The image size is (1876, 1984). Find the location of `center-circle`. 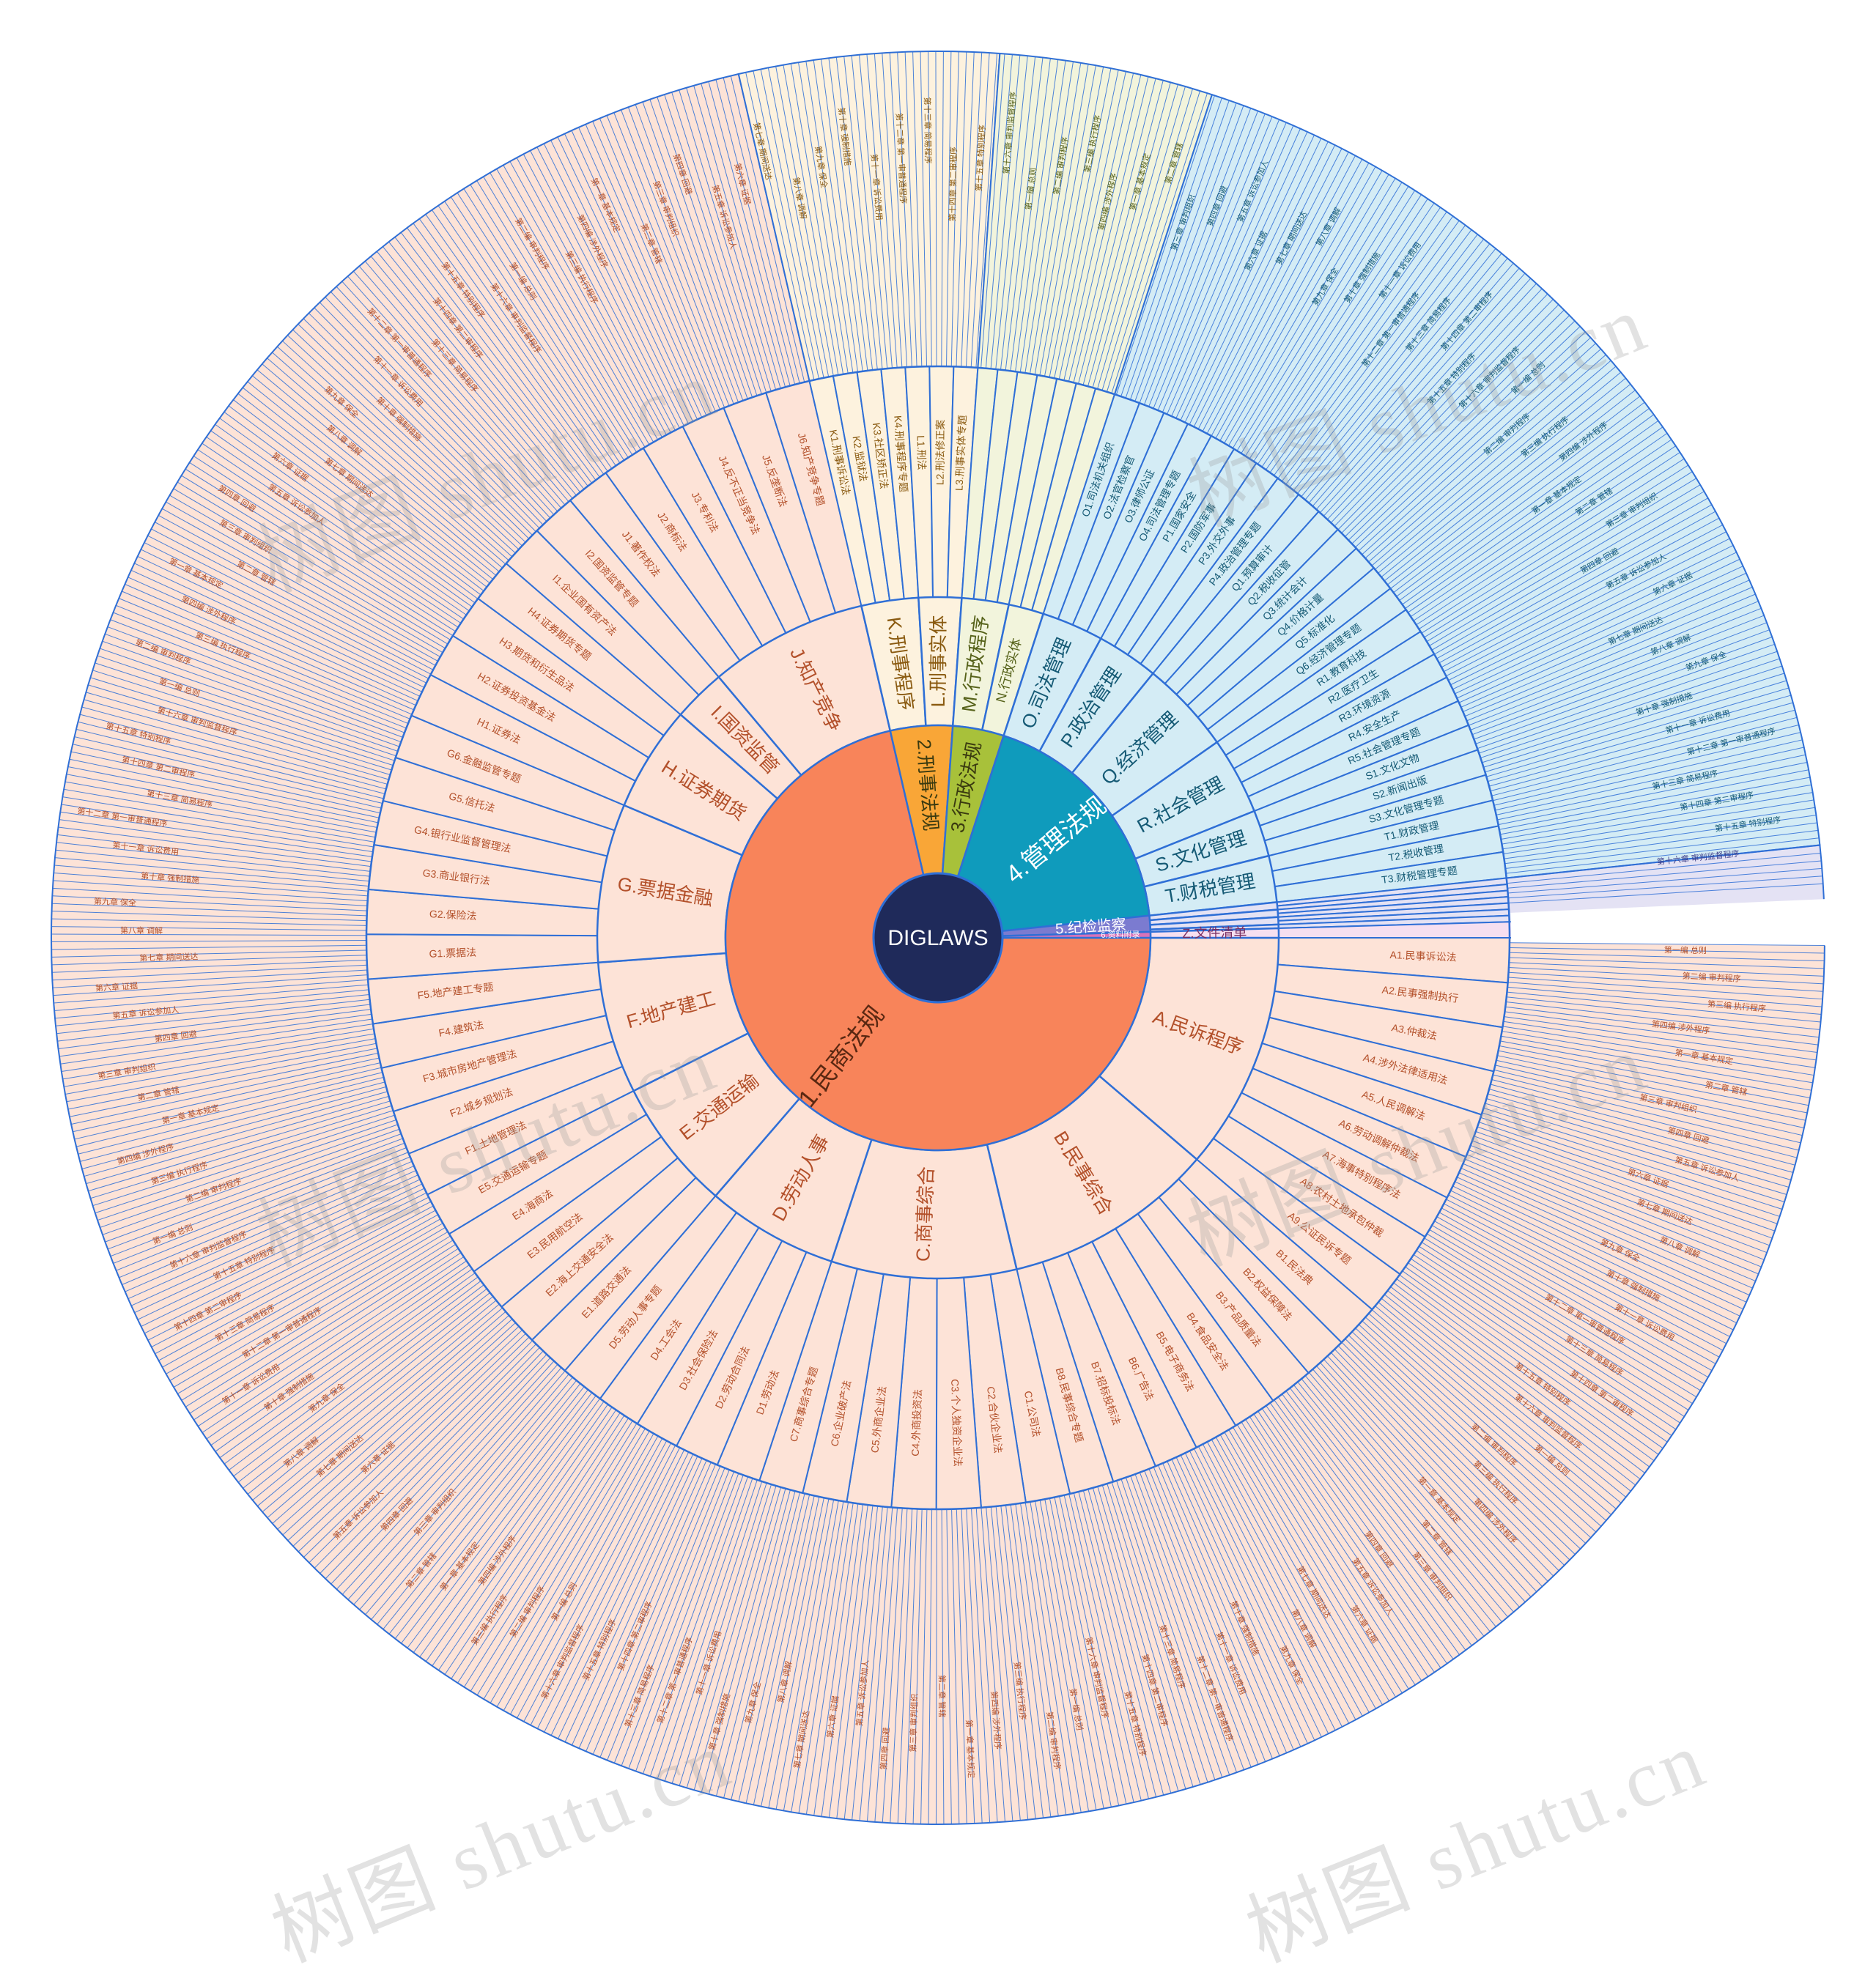

center-circle is located at coordinates (938, 938).